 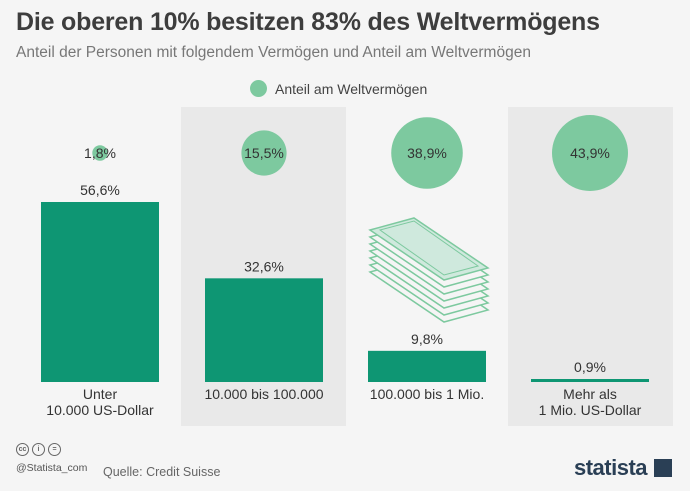 I want to click on money-stack-icon, so click(x=429, y=270).